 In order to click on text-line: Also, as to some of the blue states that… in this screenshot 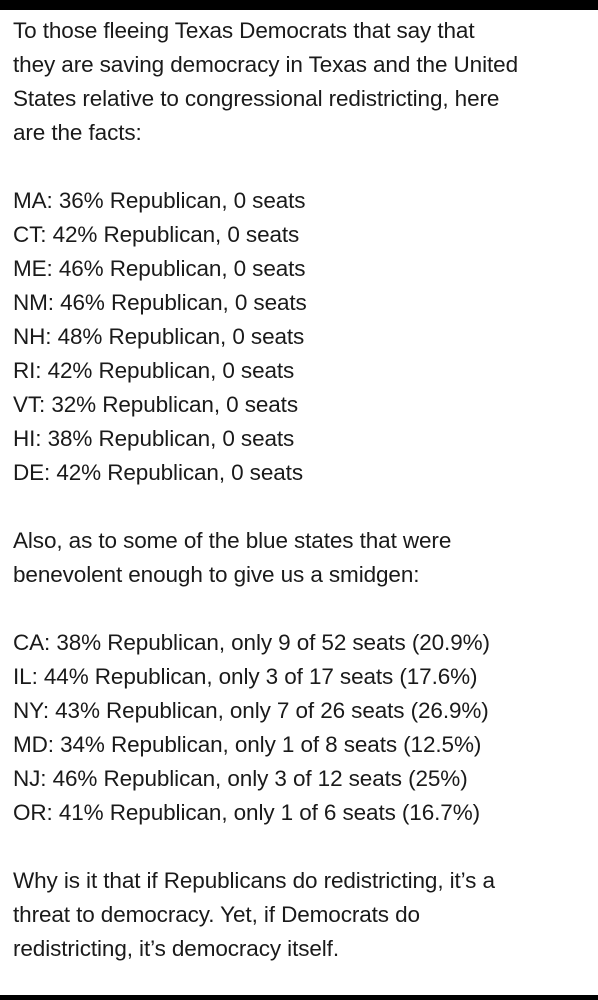, I will do `click(232, 540)`.